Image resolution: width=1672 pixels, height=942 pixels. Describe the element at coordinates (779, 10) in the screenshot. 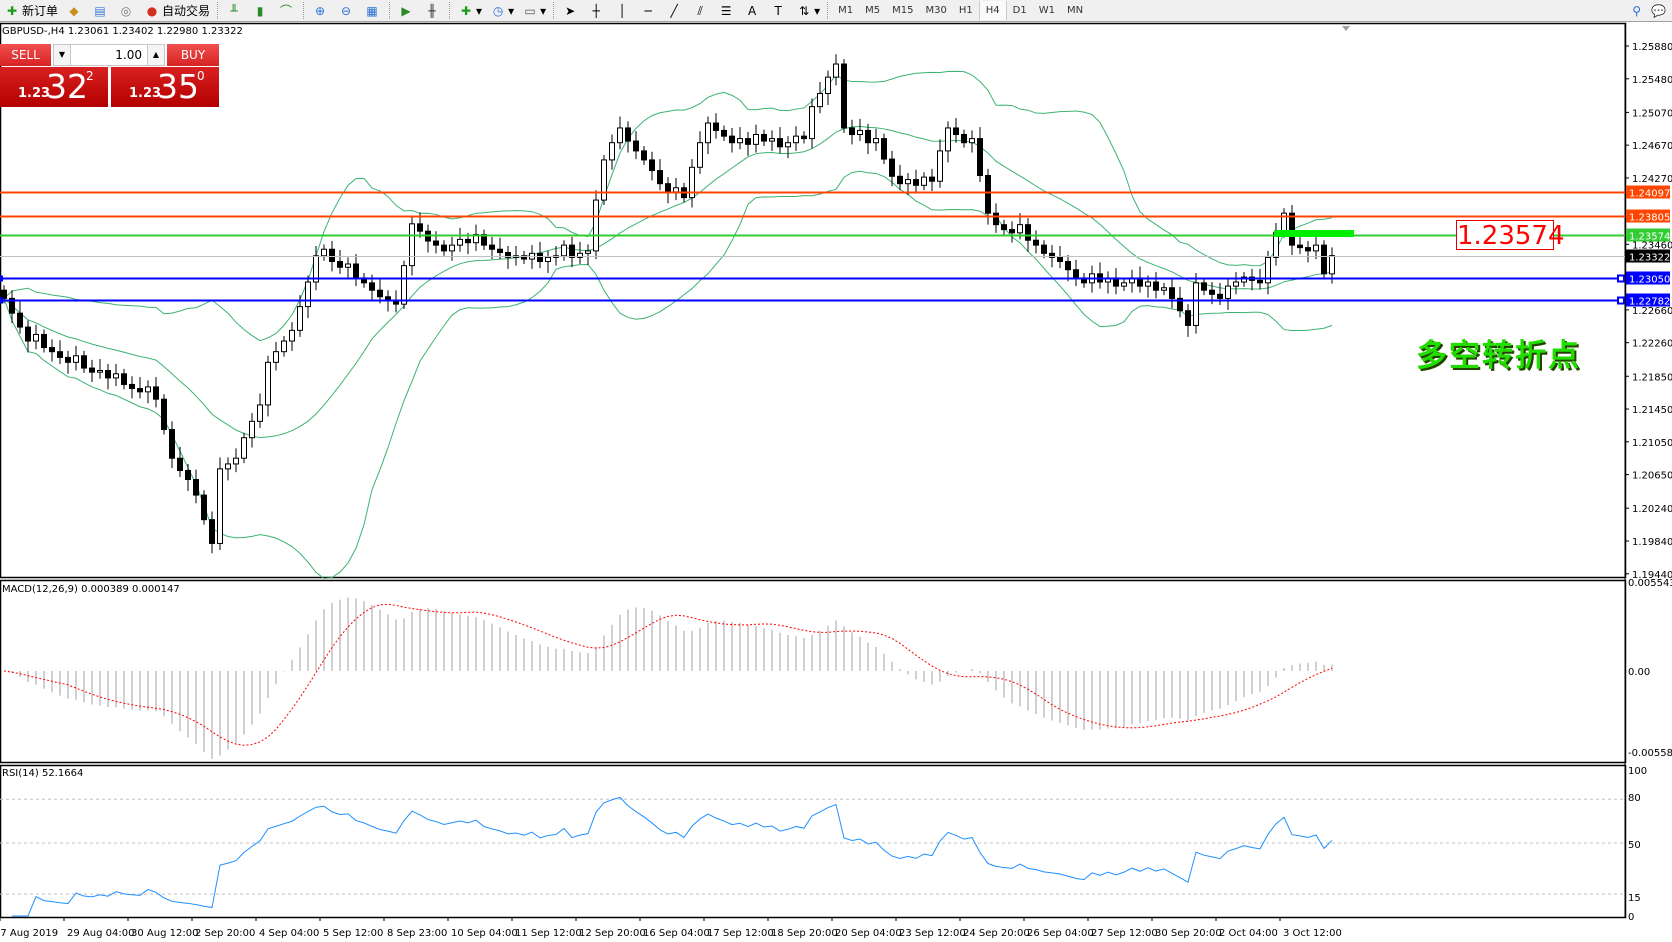

I see `text-label-button: T` at that location.